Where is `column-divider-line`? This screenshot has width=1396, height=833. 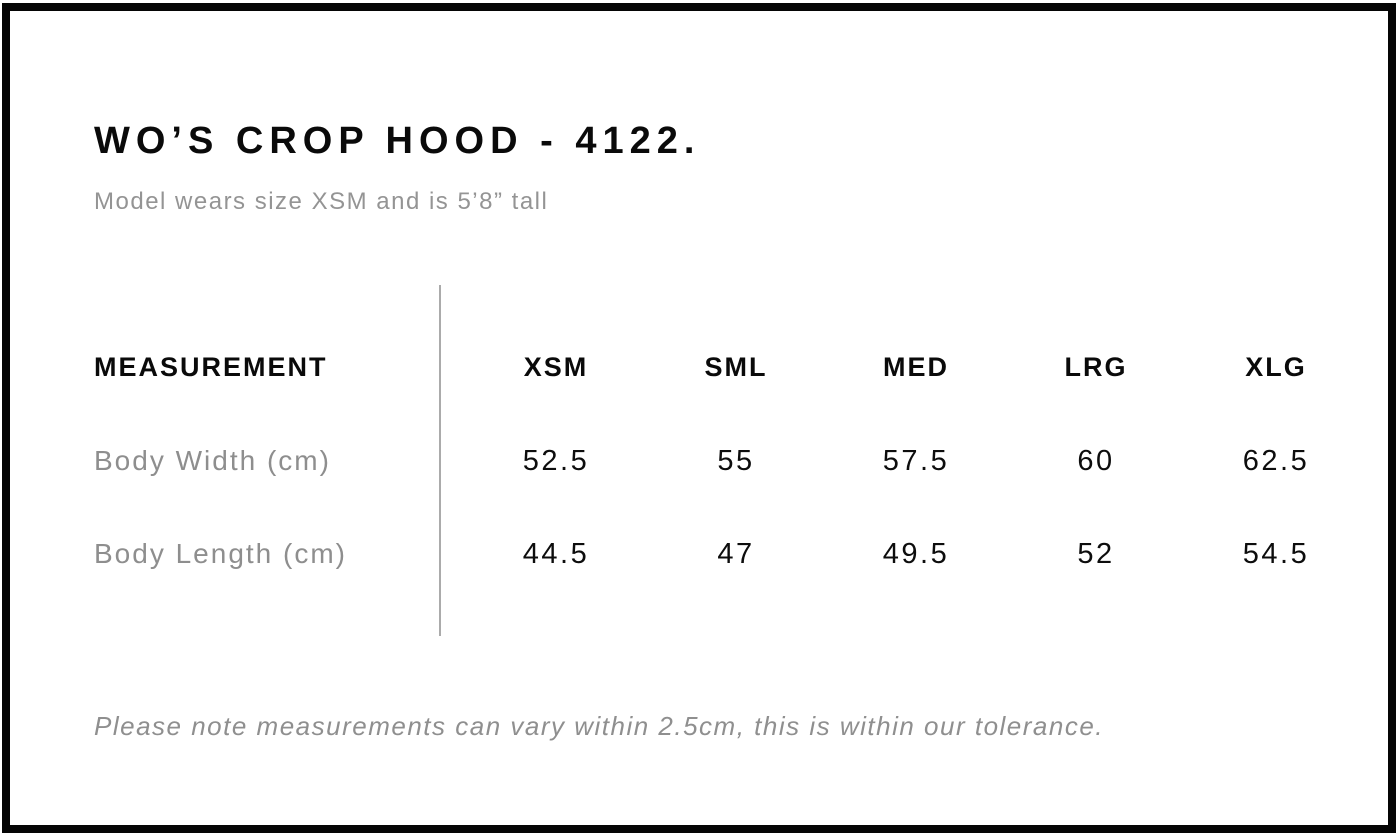
column-divider-line is located at coordinates (440, 460).